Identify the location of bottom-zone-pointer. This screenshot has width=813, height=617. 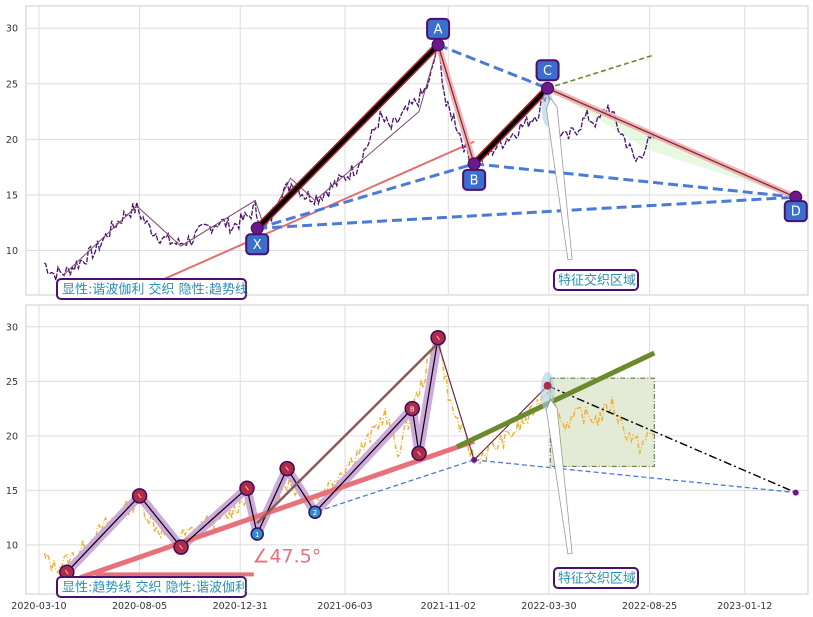
(559, 476).